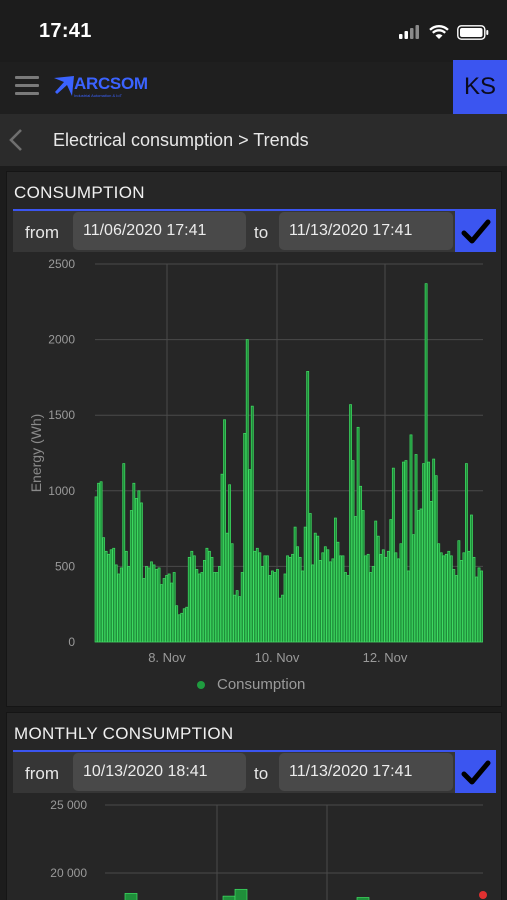 The image size is (507, 900). What do you see at coordinates (480, 87) in the screenshot?
I see `avatar: KS` at bounding box center [480, 87].